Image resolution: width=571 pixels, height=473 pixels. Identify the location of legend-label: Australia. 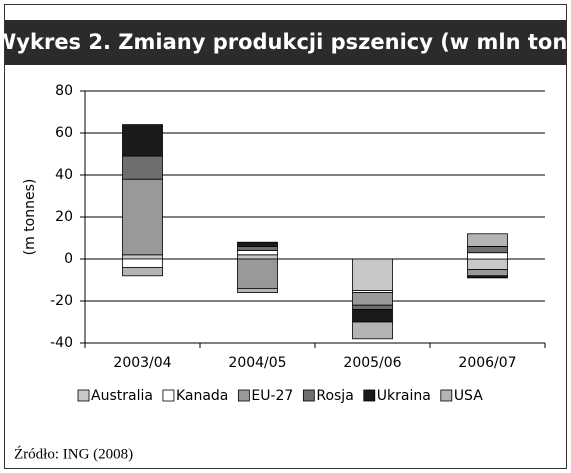
(122, 396).